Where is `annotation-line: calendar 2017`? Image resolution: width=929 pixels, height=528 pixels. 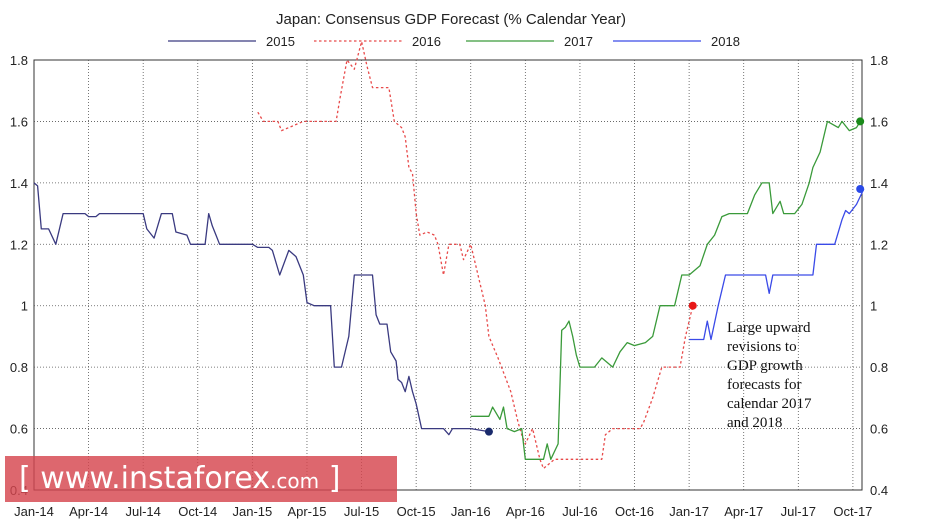
annotation-line: calendar 2017 is located at coordinates (769, 404).